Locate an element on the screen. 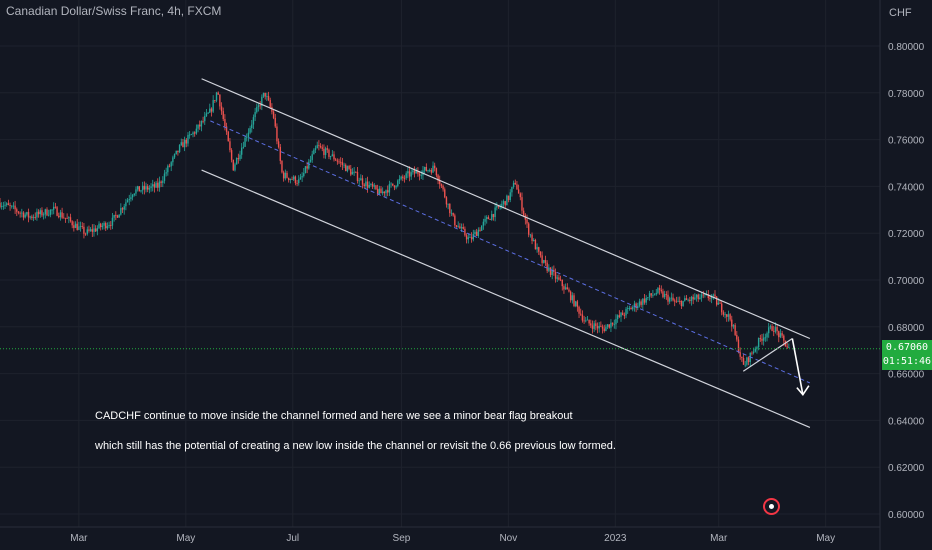  time-tick-label: Mar is located at coordinates (719, 538).